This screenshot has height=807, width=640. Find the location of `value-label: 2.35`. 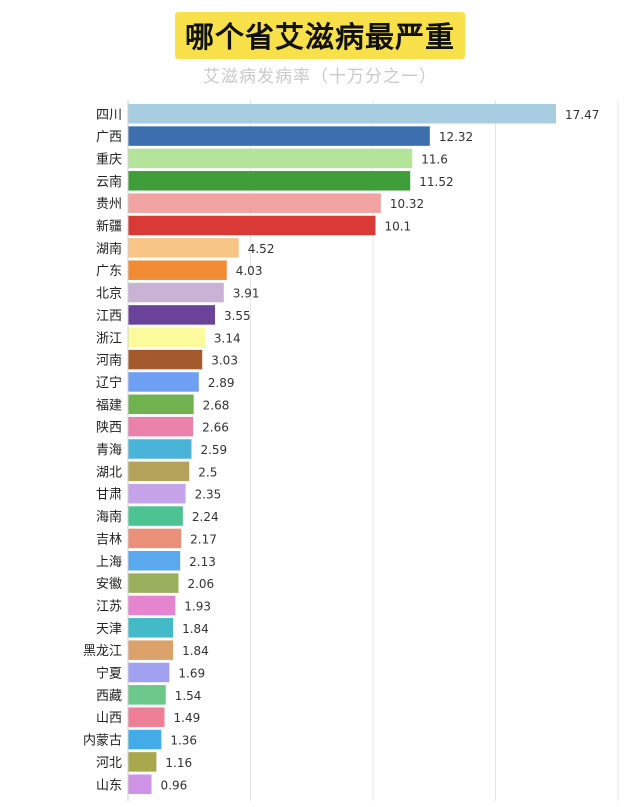

value-label: 2.35 is located at coordinates (208, 495).